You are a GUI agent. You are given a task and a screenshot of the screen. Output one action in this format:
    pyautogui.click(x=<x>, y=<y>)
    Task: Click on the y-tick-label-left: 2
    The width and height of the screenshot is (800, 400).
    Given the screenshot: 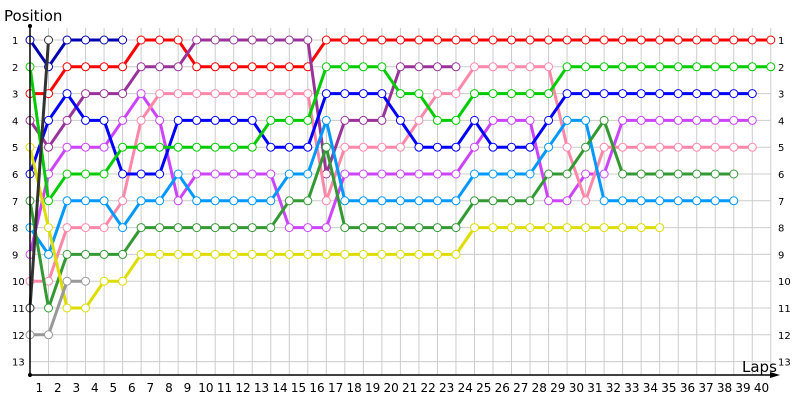 What is the action you would take?
    pyautogui.click(x=15, y=68)
    